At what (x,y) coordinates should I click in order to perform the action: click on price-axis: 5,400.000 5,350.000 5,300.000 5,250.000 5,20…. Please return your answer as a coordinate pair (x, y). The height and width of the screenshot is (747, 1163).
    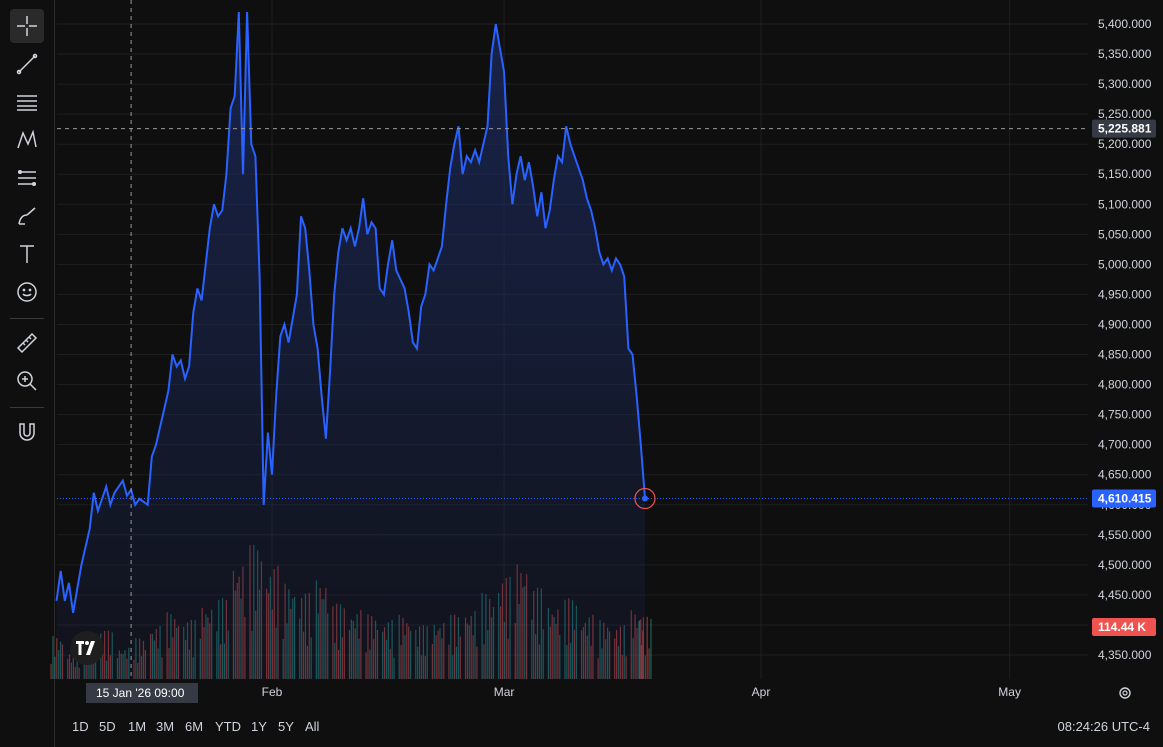
    Looking at the image, I should click on (1125, 339).